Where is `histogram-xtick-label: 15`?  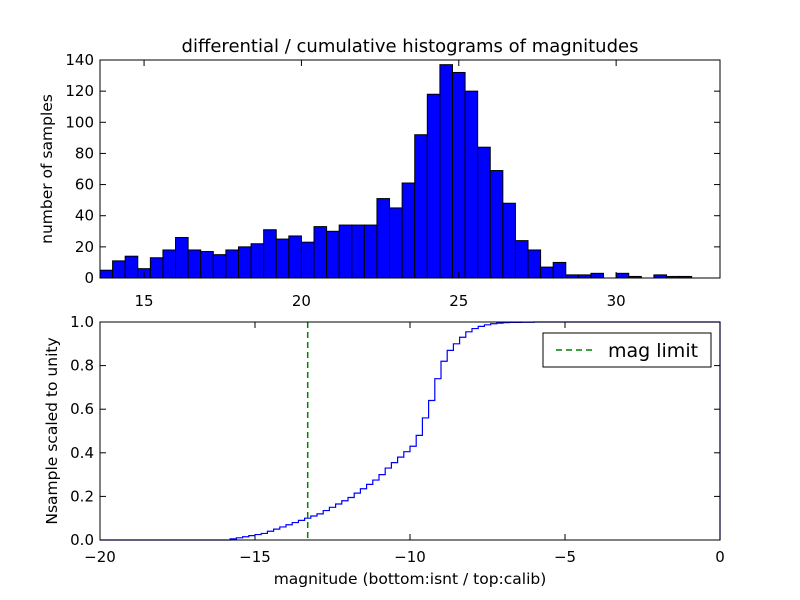
histogram-xtick-label: 15 is located at coordinates (144, 301).